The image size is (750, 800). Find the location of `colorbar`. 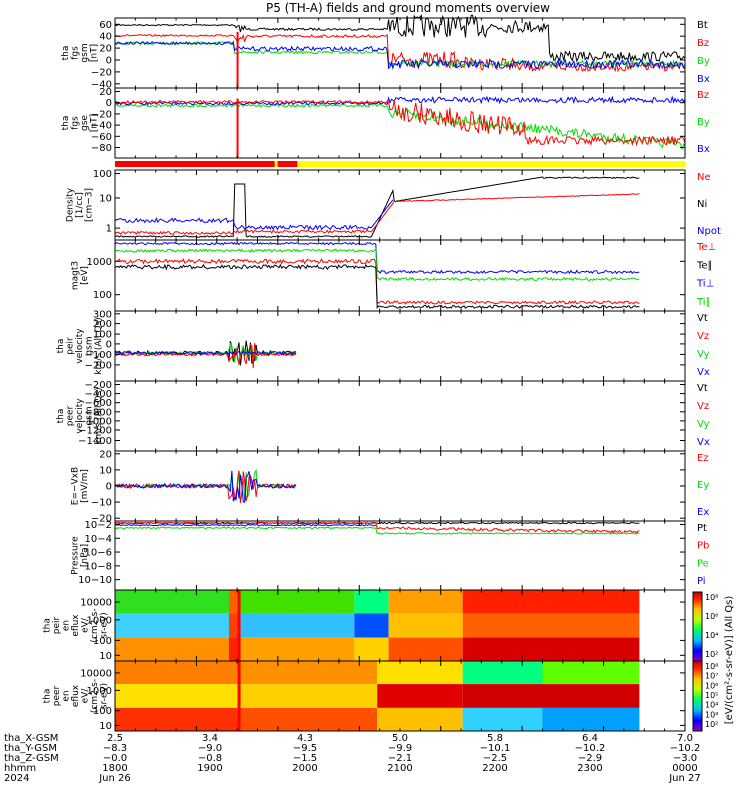

colorbar is located at coordinates (697, 696).